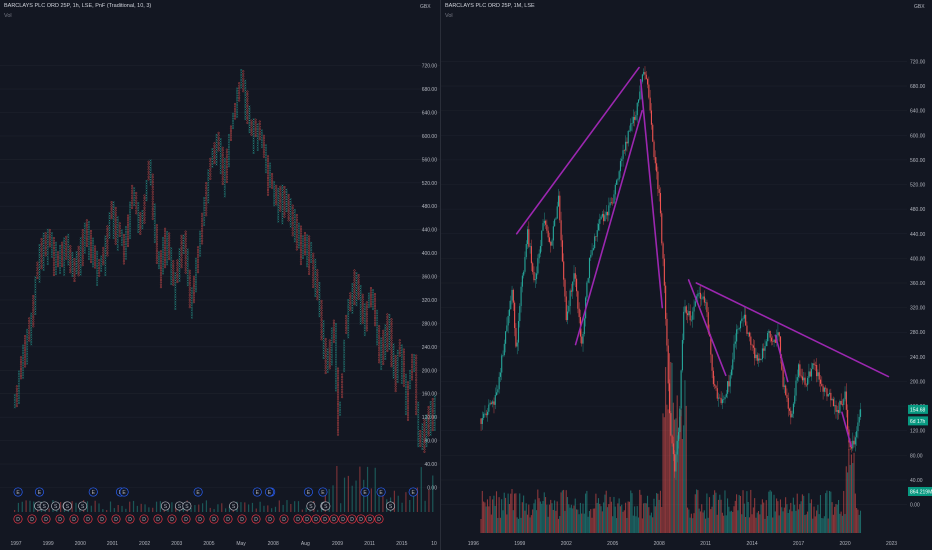  Describe the element at coordinates (918, 410) in the screenshot. I see `price-badge-text: 154.68` at that location.